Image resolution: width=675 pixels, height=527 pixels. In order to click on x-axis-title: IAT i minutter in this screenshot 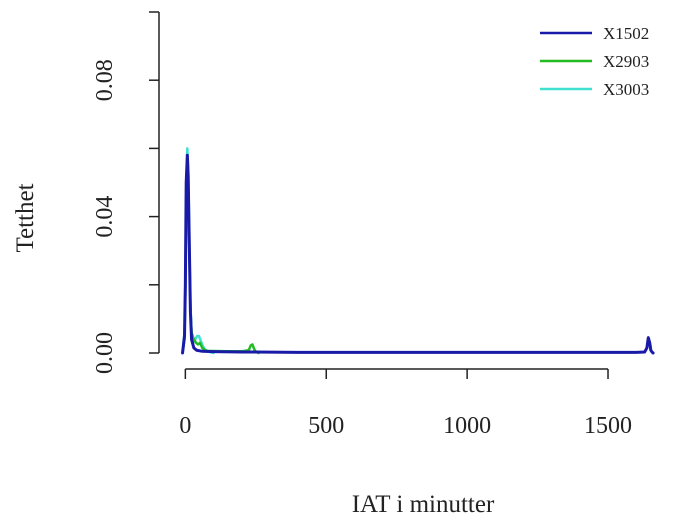, I will do `click(423, 504)`.